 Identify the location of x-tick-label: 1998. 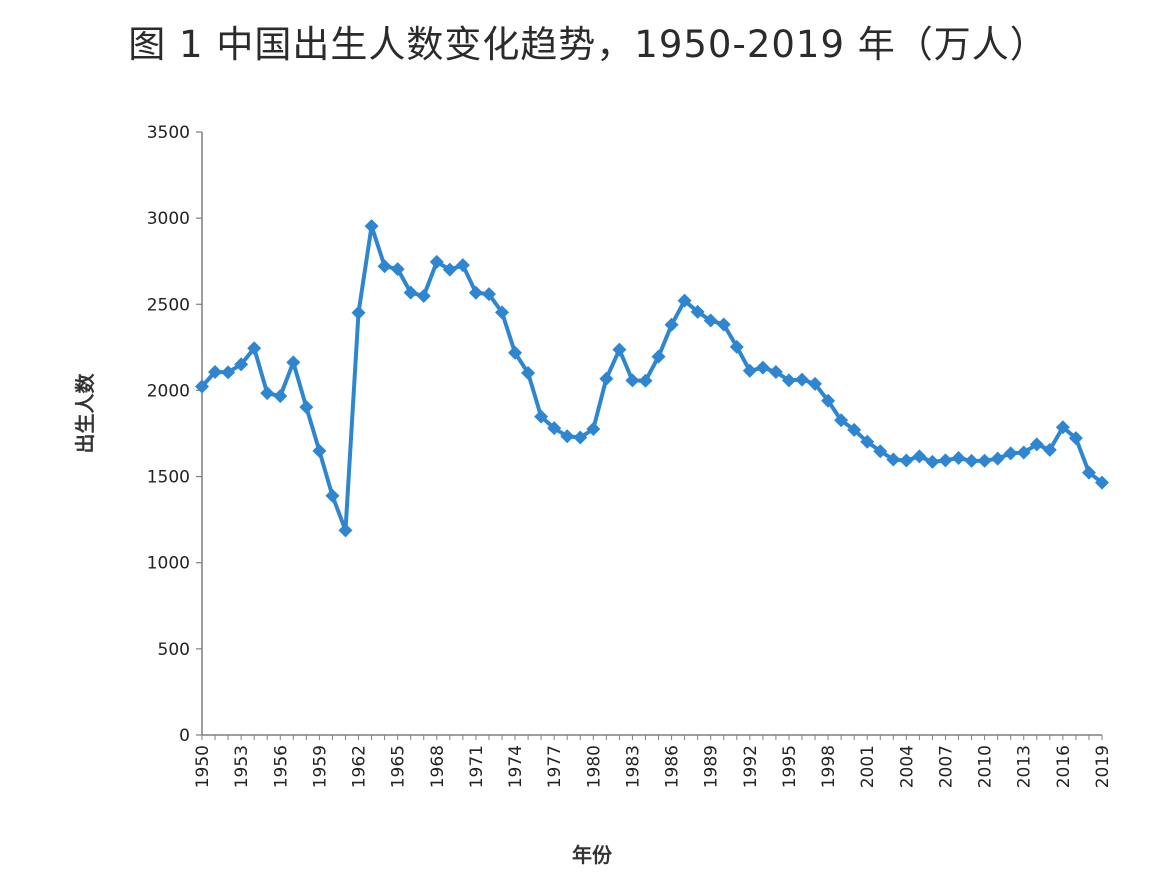
(829, 766).